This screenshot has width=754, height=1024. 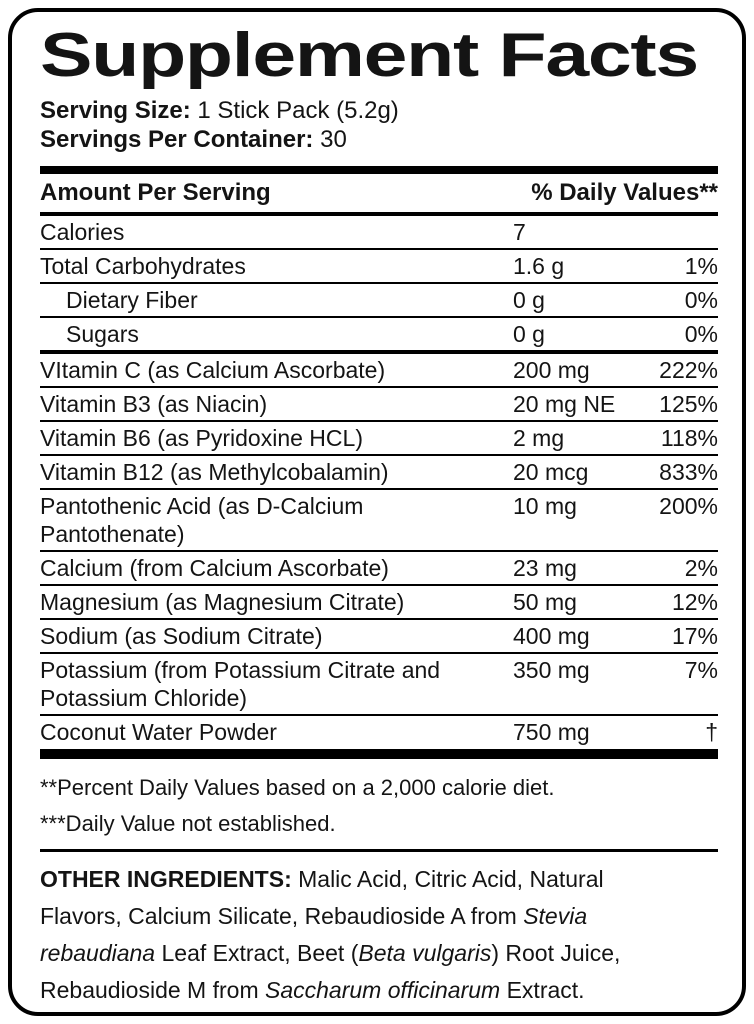 What do you see at coordinates (379, 300) in the screenshot?
I see `table-row: Dietary Fiber 0 g 0%` at bounding box center [379, 300].